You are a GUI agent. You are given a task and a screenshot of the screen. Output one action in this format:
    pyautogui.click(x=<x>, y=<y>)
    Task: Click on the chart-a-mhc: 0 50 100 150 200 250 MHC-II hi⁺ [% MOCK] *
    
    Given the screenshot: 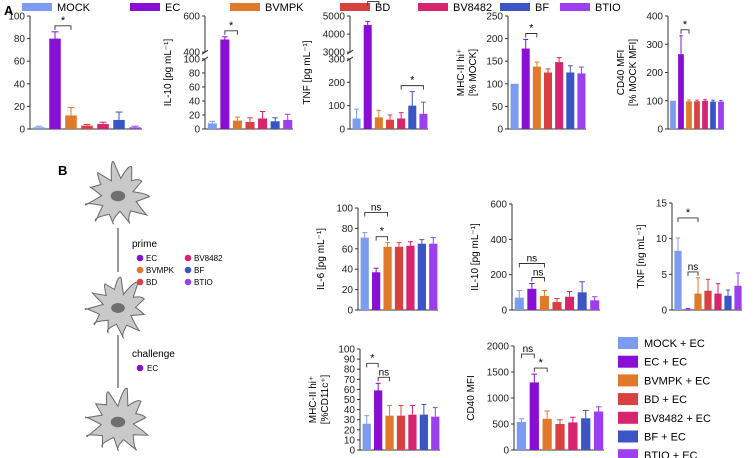 What is the action you would take?
    pyautogui.click(x=521, y=74)
    